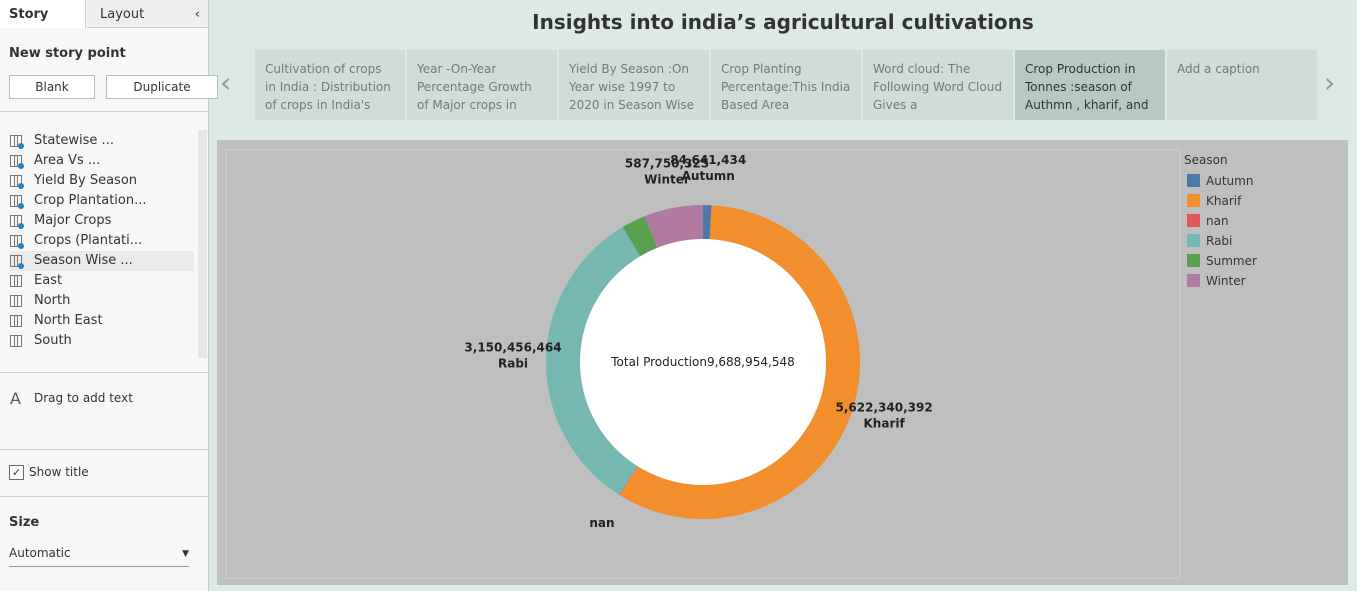 Image resolution: width=1357 pixels, height=591 pixels. What do you see at coordinates (1224, 201) in the screenshot?
I see `legend-label: Kharif` at bounding box center [1224, 201].